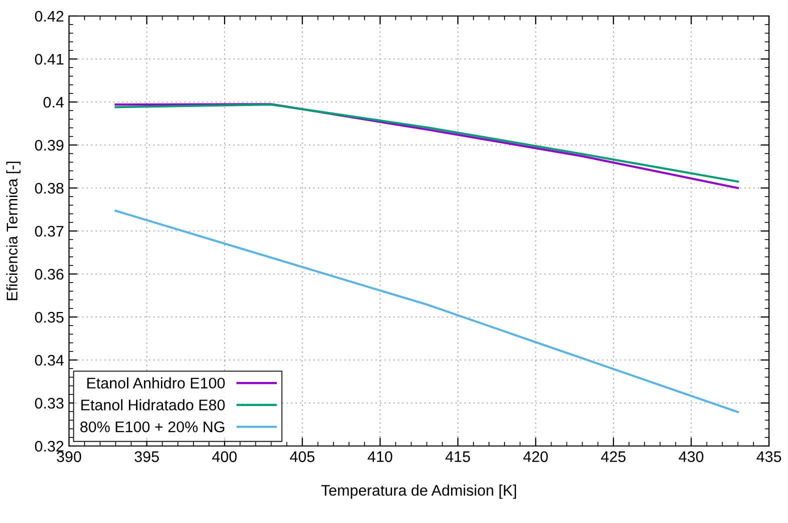  Describe the element at coordinates (49, 59) in the screenshot. I see `y-tick-label: 0.41` at that location.